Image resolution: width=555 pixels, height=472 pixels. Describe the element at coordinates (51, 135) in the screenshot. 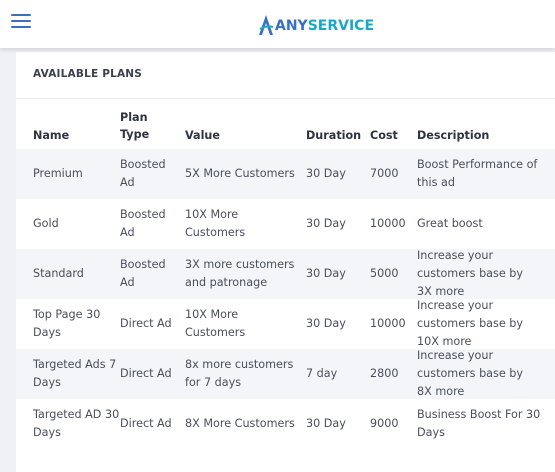

I see `column-header-name: Name` at that location.